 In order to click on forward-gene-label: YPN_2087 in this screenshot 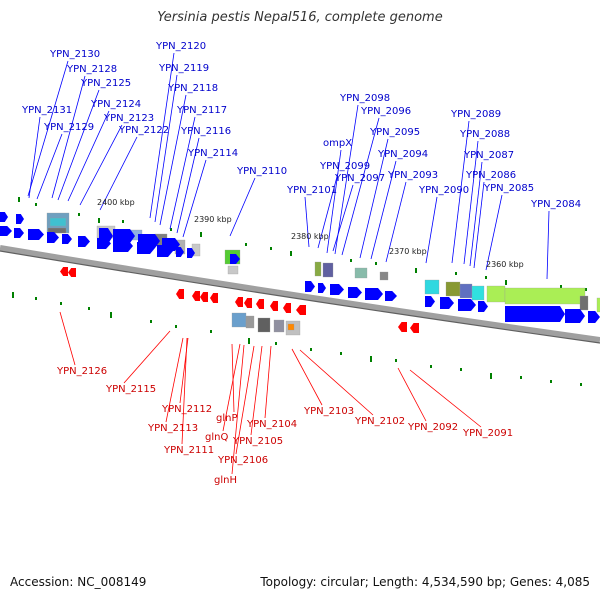, I will do `click(488, 155)`.